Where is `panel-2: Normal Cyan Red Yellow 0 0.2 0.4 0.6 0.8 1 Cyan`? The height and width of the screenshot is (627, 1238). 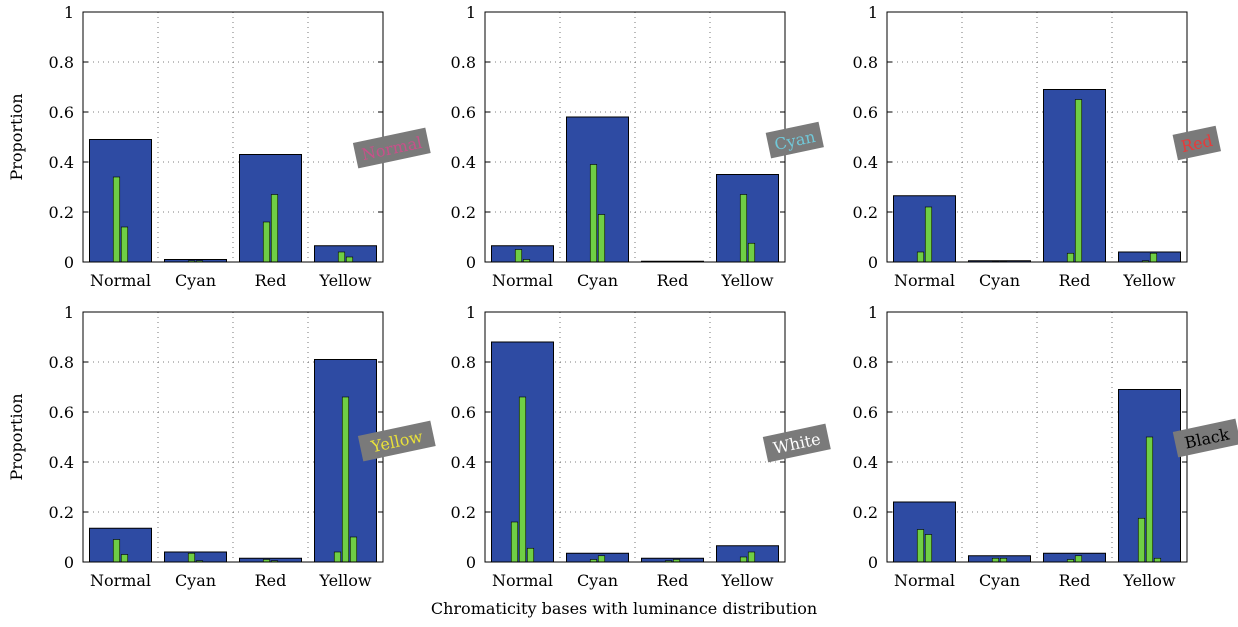
panel-2: Normal Cyan Red Yellow 0 0.2 0.4 0.6 0.8 1 Cyan is located at coordinates (637, 146).